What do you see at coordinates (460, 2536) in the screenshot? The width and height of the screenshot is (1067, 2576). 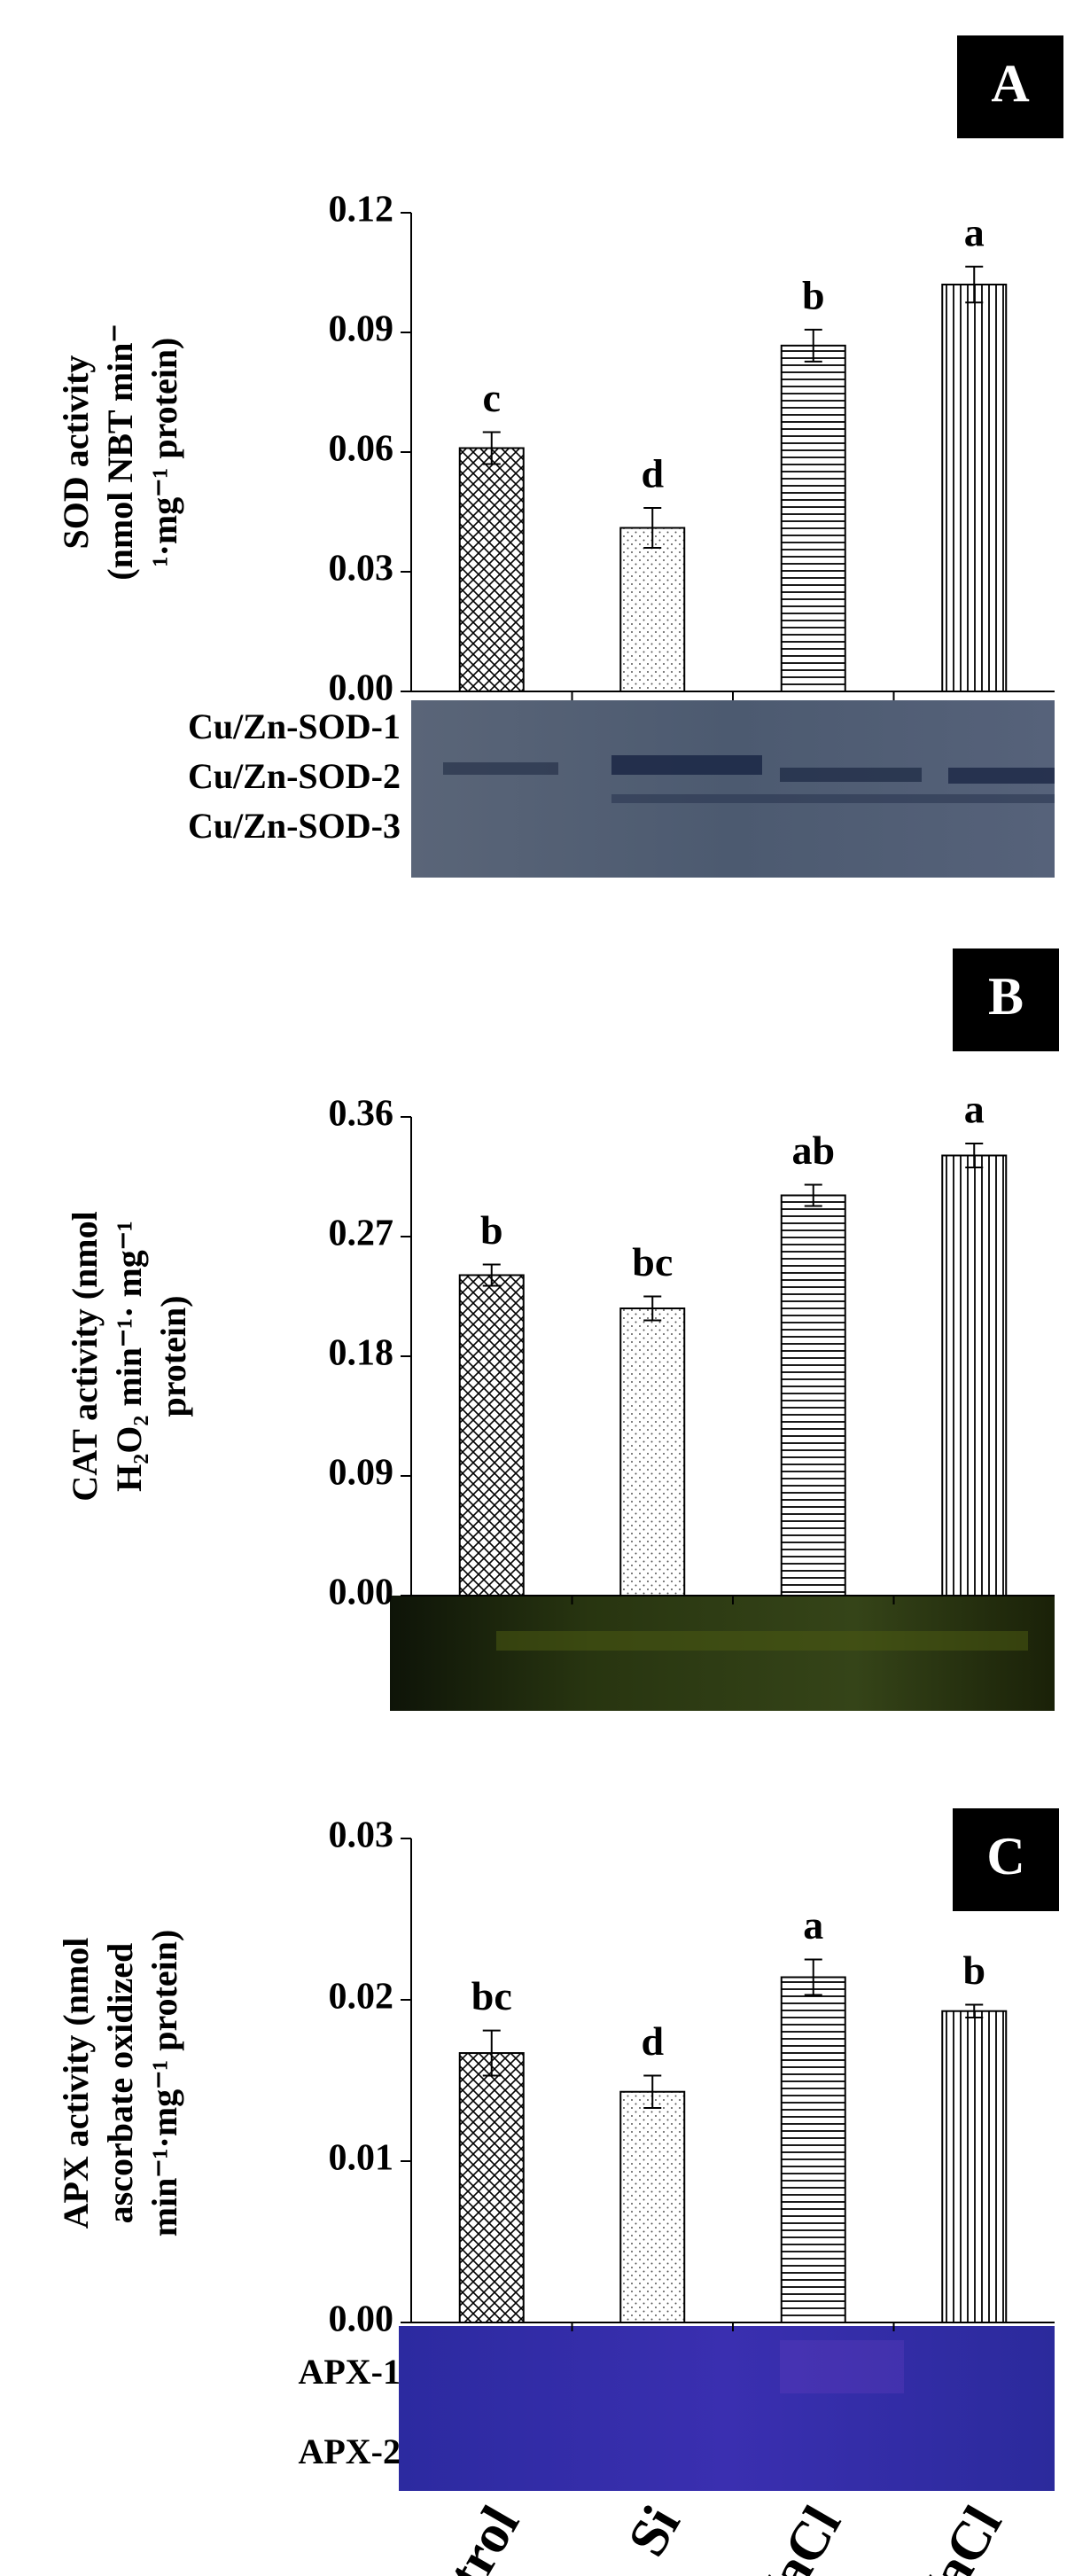 I see `x-tick-label: Control` at bounding box center [460, 2536].